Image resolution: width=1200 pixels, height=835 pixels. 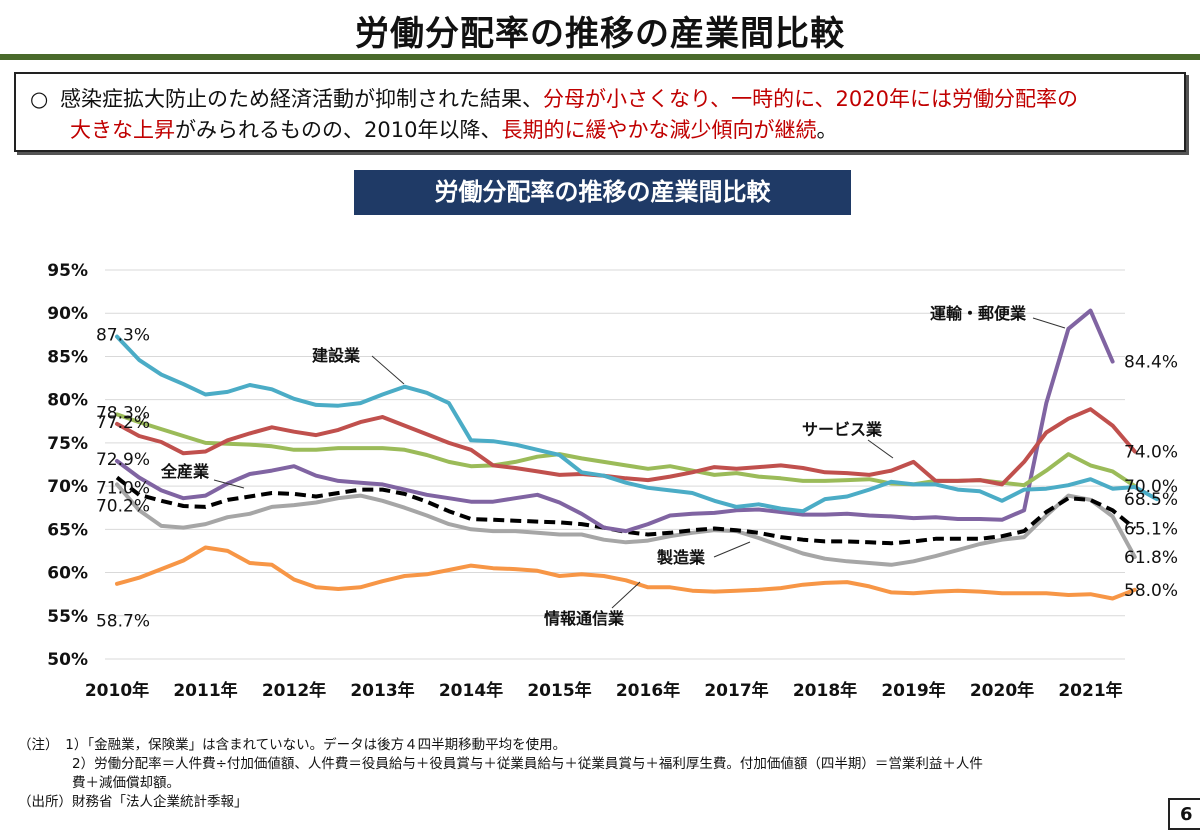 I want to click on series-line-services, so click(x=626, y=447).